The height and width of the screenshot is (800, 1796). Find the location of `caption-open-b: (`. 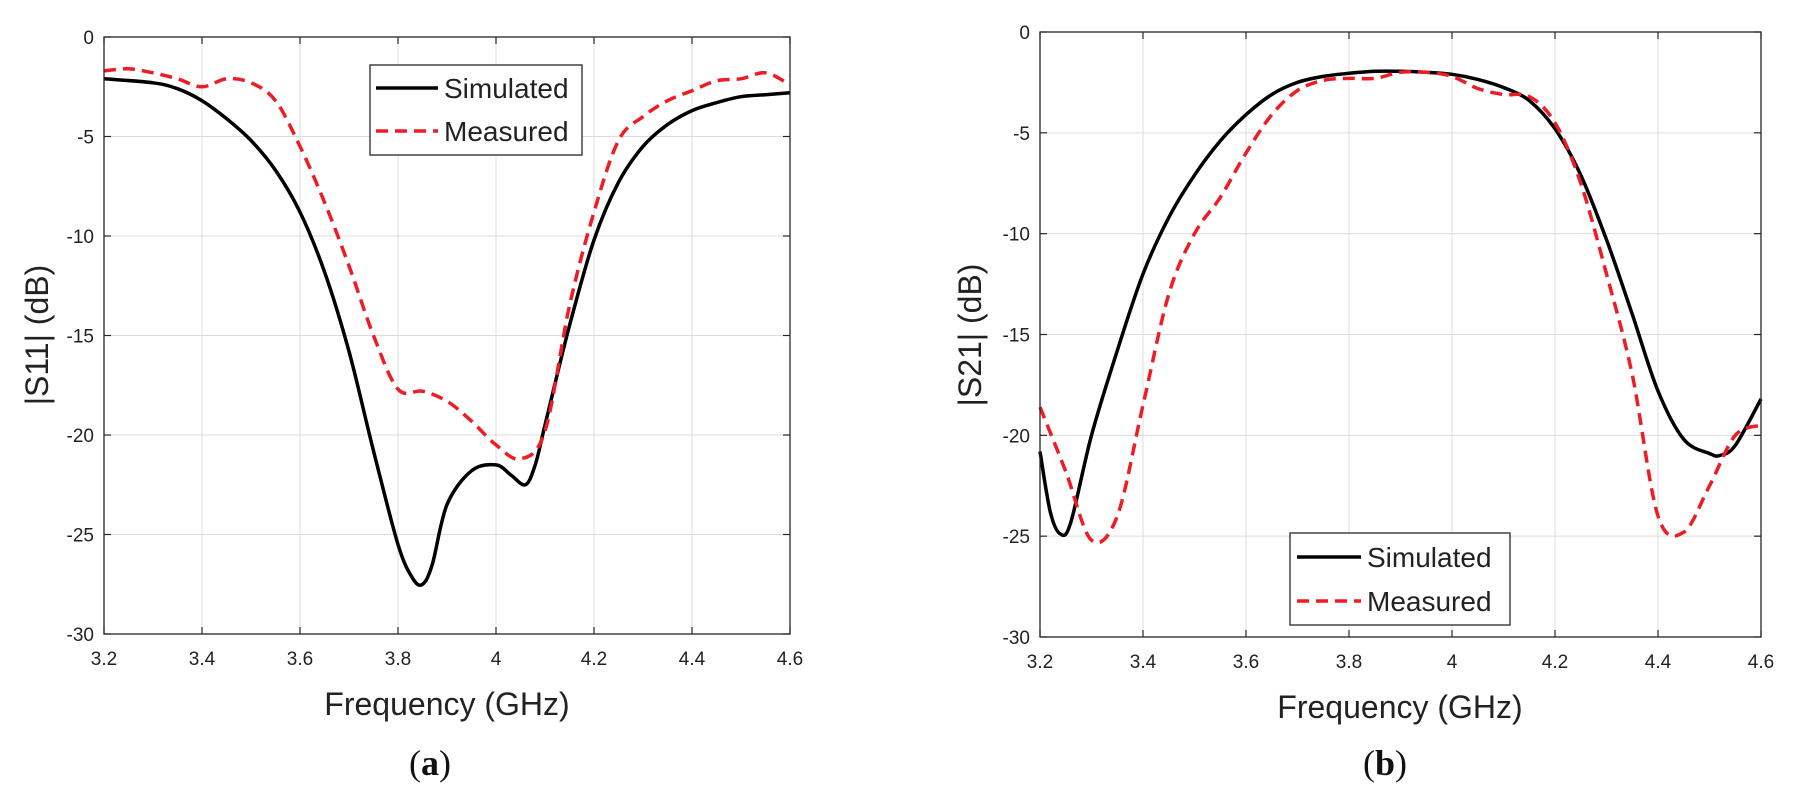

caption-open-b: ( is located at coordinates (1369, 763).